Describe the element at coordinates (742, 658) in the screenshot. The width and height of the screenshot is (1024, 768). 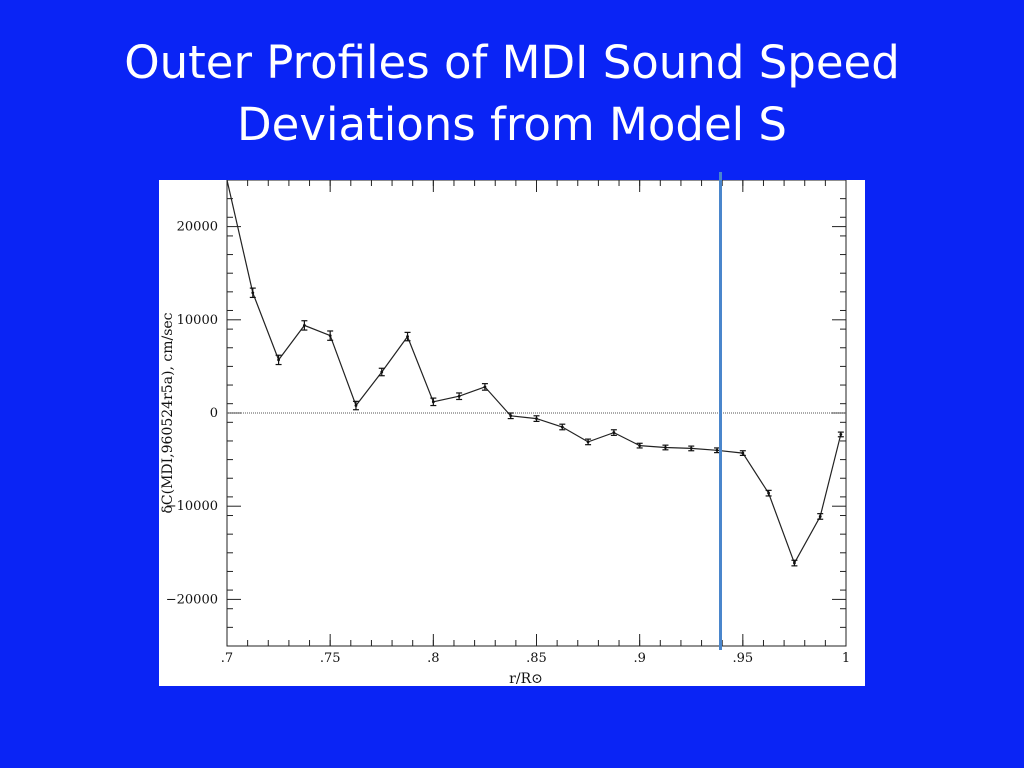
I see `x-tick-label: .95` at that location.